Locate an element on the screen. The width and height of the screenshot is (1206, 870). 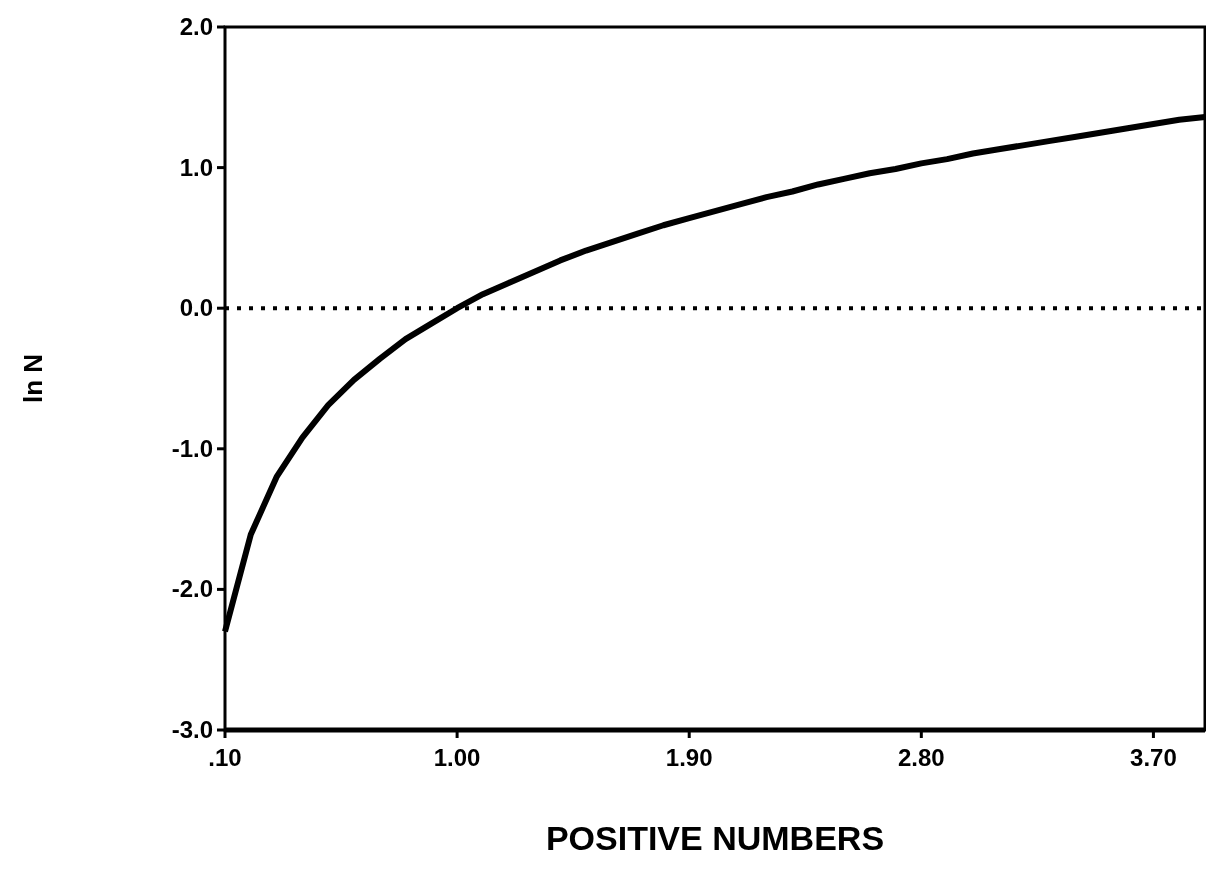
x-axis-title: POSITIVE NUMBERS is located at coordinates (715, 838).